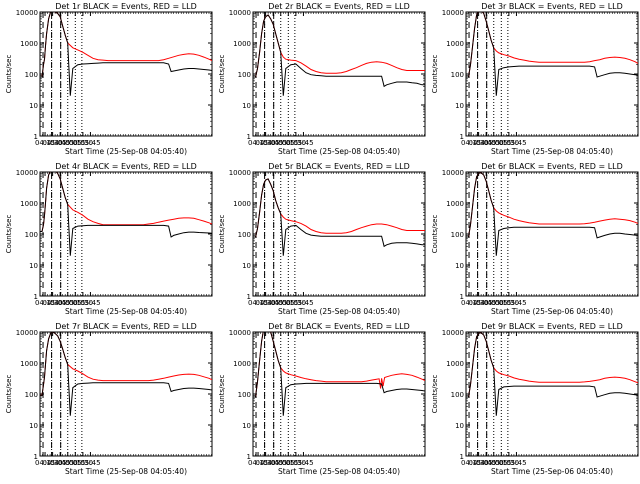 The width and height of the screenshot is (640, 484). What do you see at coordinates (126, 6) in the screenshot?
I see `plot-title: Det 1r BLACK = Events, RED = LLD` at bounding box center [126, 6].